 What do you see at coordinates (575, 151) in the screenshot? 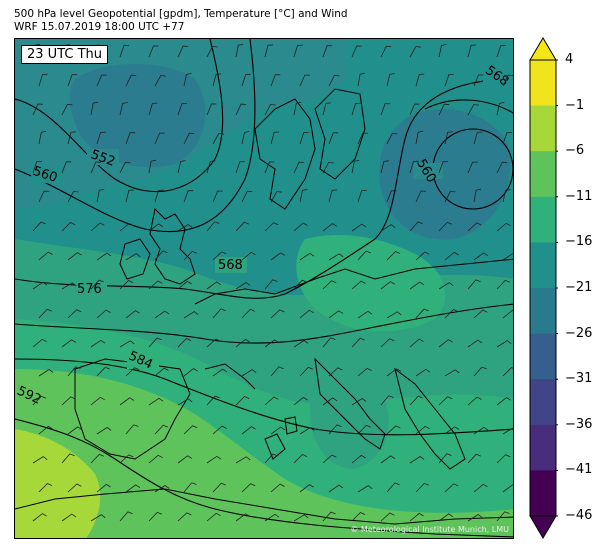
I see `colorbar-tick-label: −6` at bounding box center [575, 151].